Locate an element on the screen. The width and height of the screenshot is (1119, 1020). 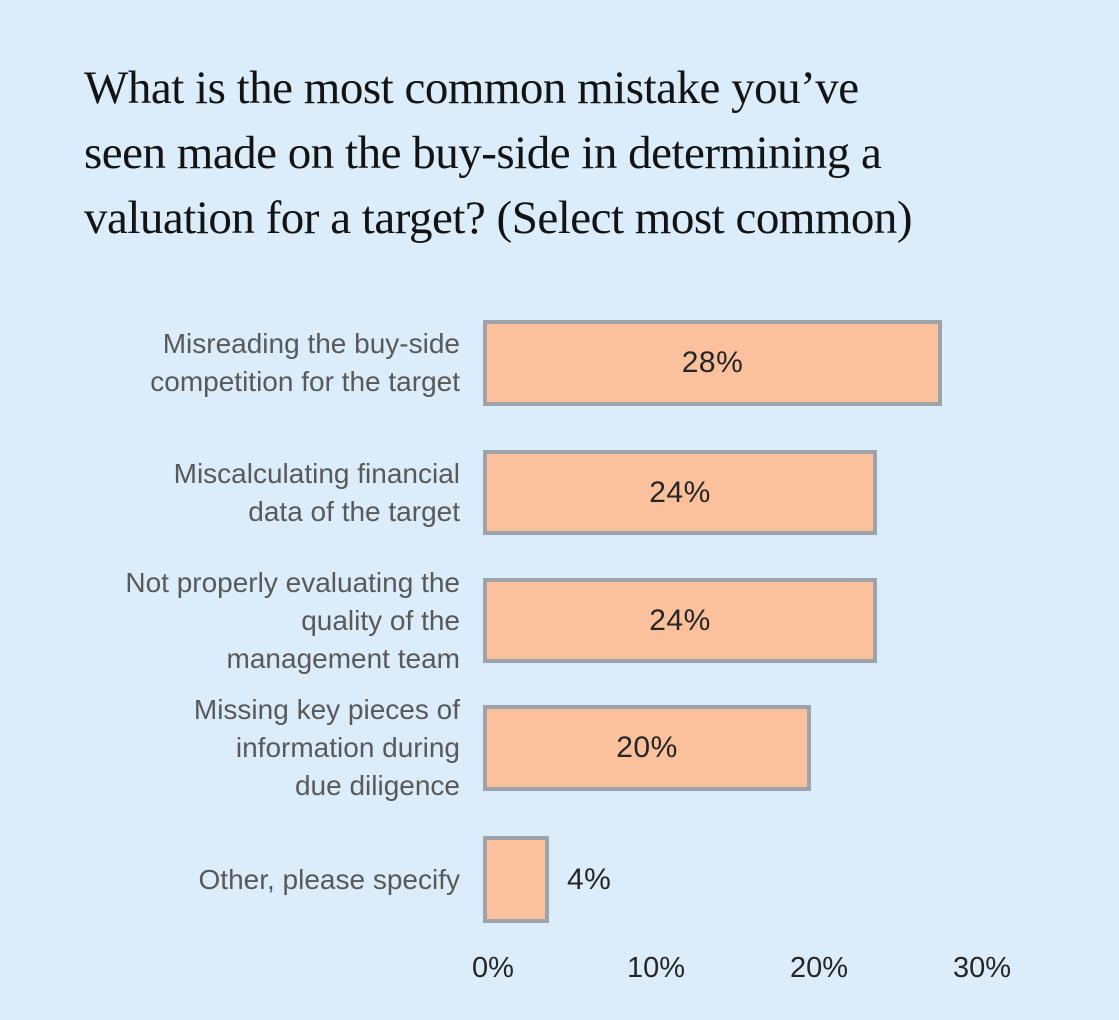
category-label-line: quality of the is located at coordinates (380, 620).